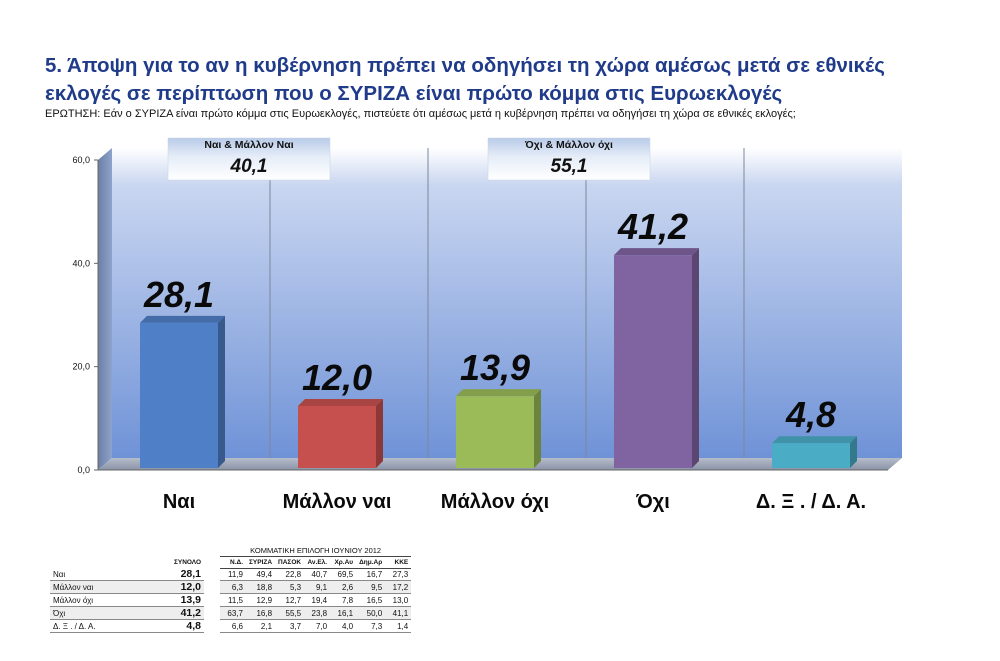 This screenshot has height=661, width=1000. Describe the element at coordinates (569, 166) in the screenshot. I see `callout-no-value: 55,1` at that location.